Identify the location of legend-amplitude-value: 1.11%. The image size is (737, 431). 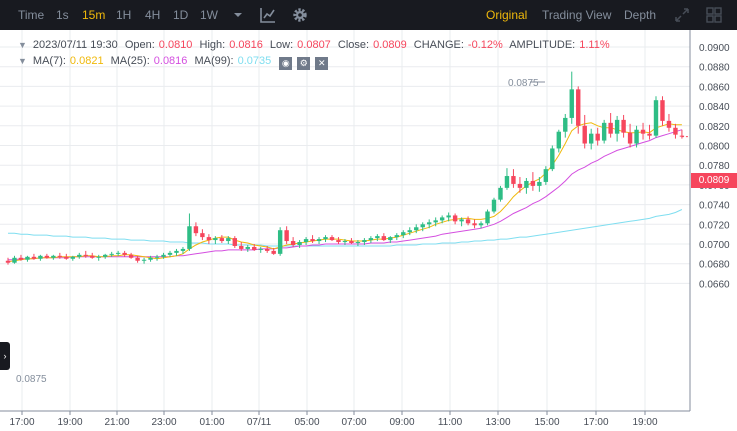
(594, 45).